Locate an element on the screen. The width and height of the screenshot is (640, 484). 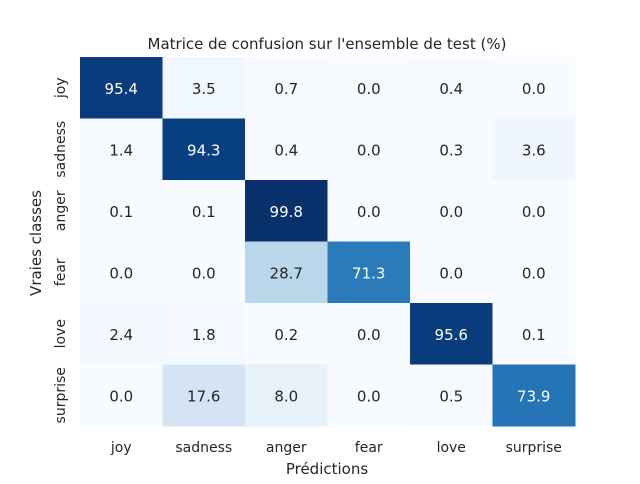
cell-value-label-0-4: 0.4 is located at coordinates (451, 89).